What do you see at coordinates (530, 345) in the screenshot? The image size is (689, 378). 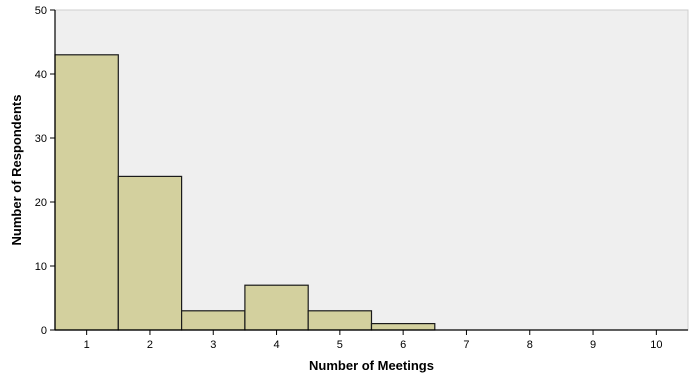 I see `x-tick-label: 8` at bounding box center [530, 345].